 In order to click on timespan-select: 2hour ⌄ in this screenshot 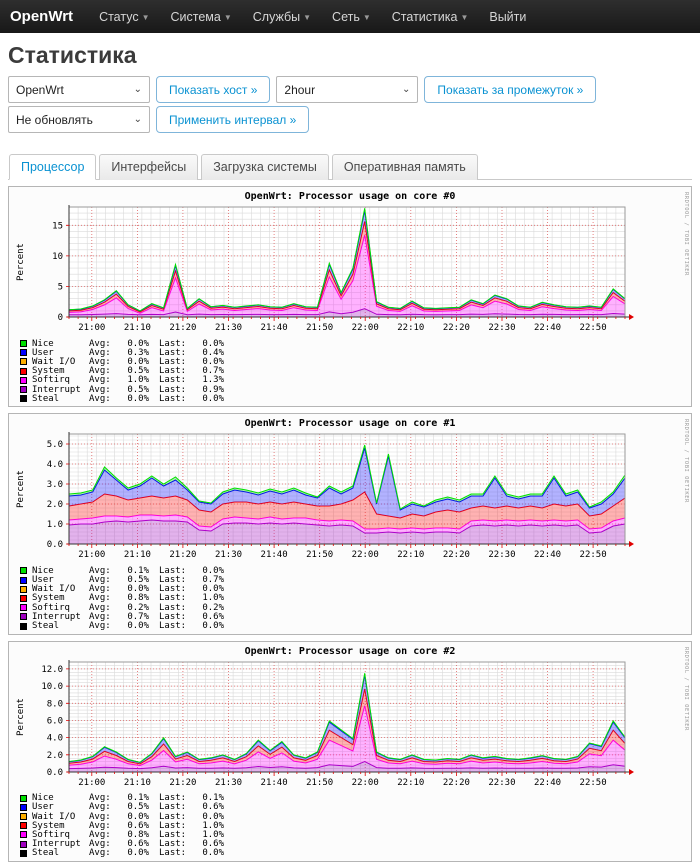, I will do `click(347, 89)`.